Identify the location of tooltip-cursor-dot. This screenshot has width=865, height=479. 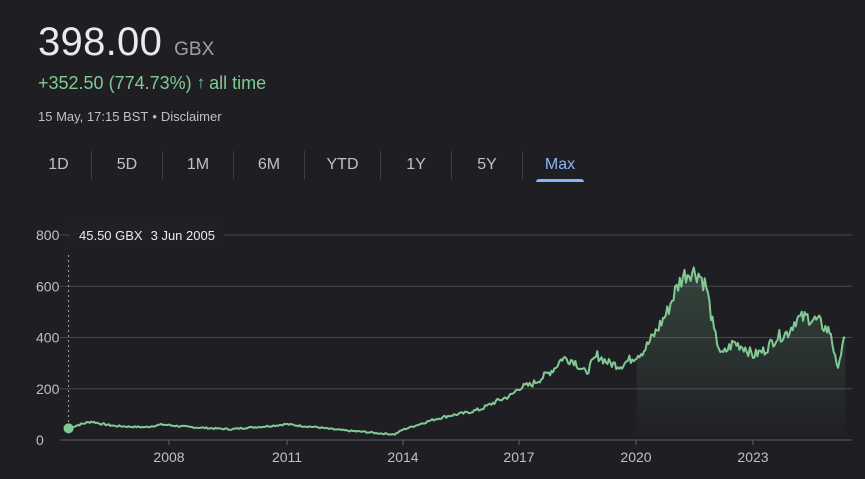
(68, 428).